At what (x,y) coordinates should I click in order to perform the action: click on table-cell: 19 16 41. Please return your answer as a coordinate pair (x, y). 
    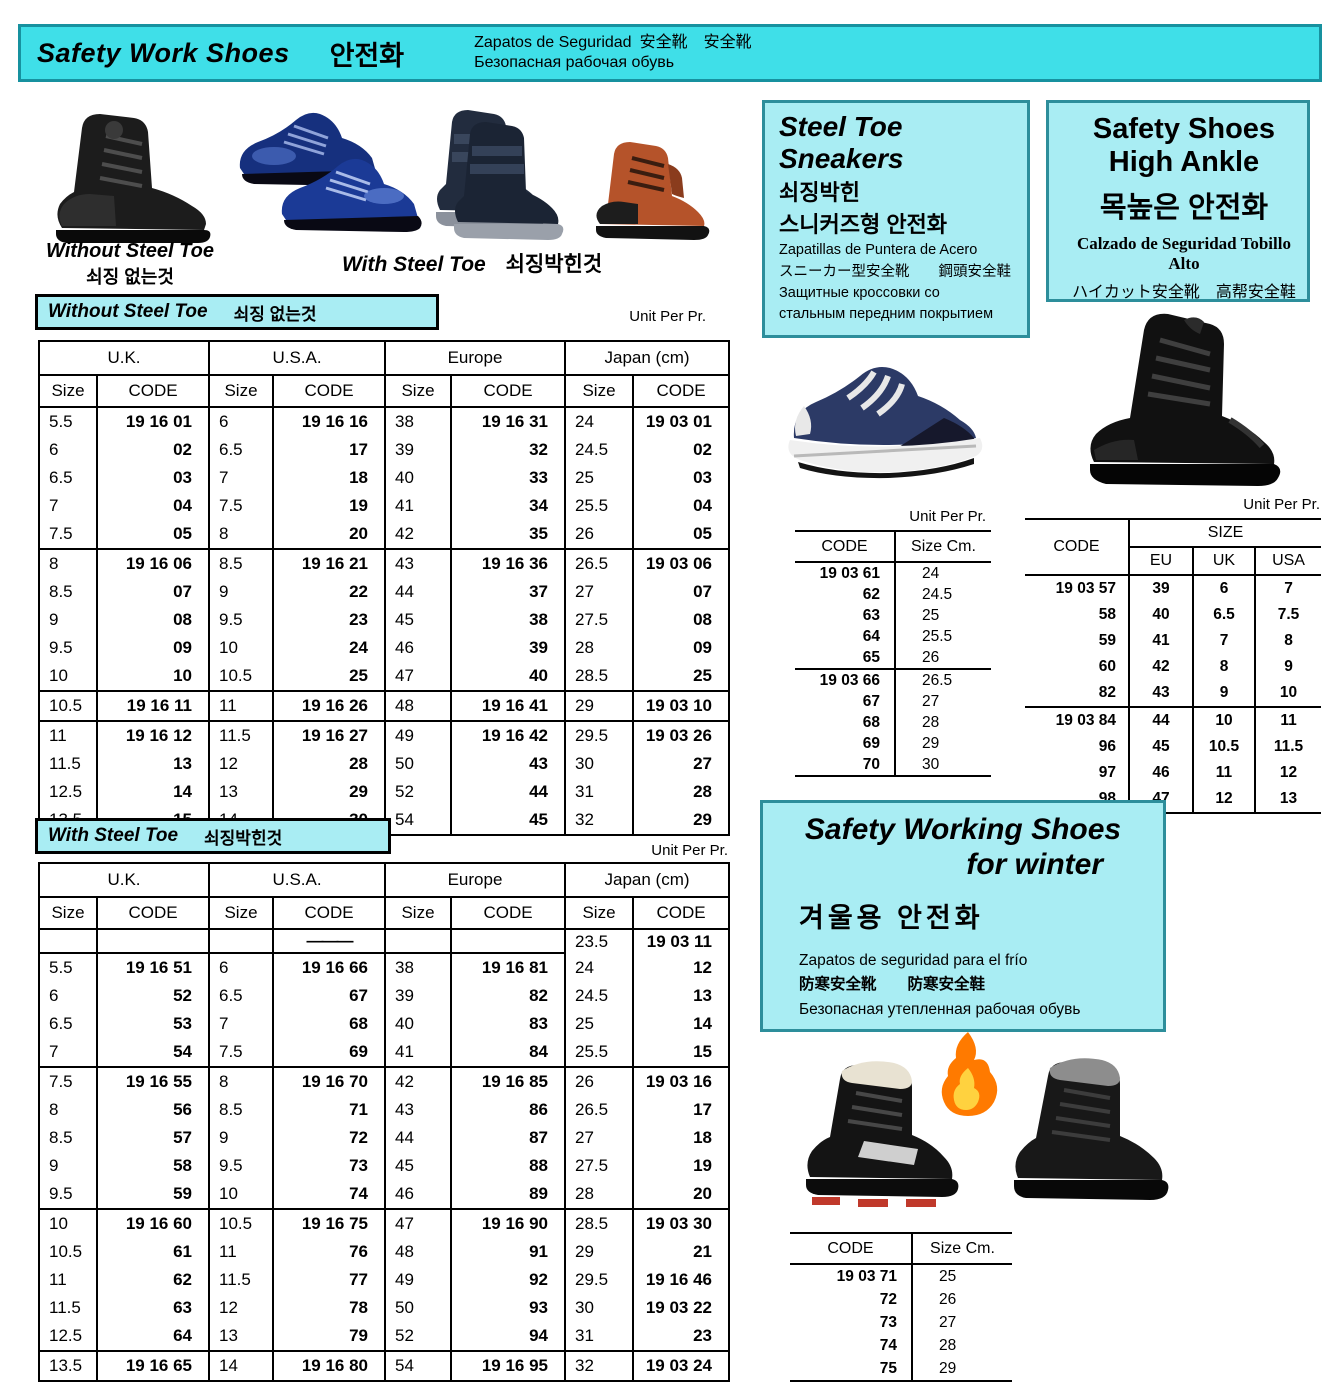
    Looking at the image, I should click on (507, 705).